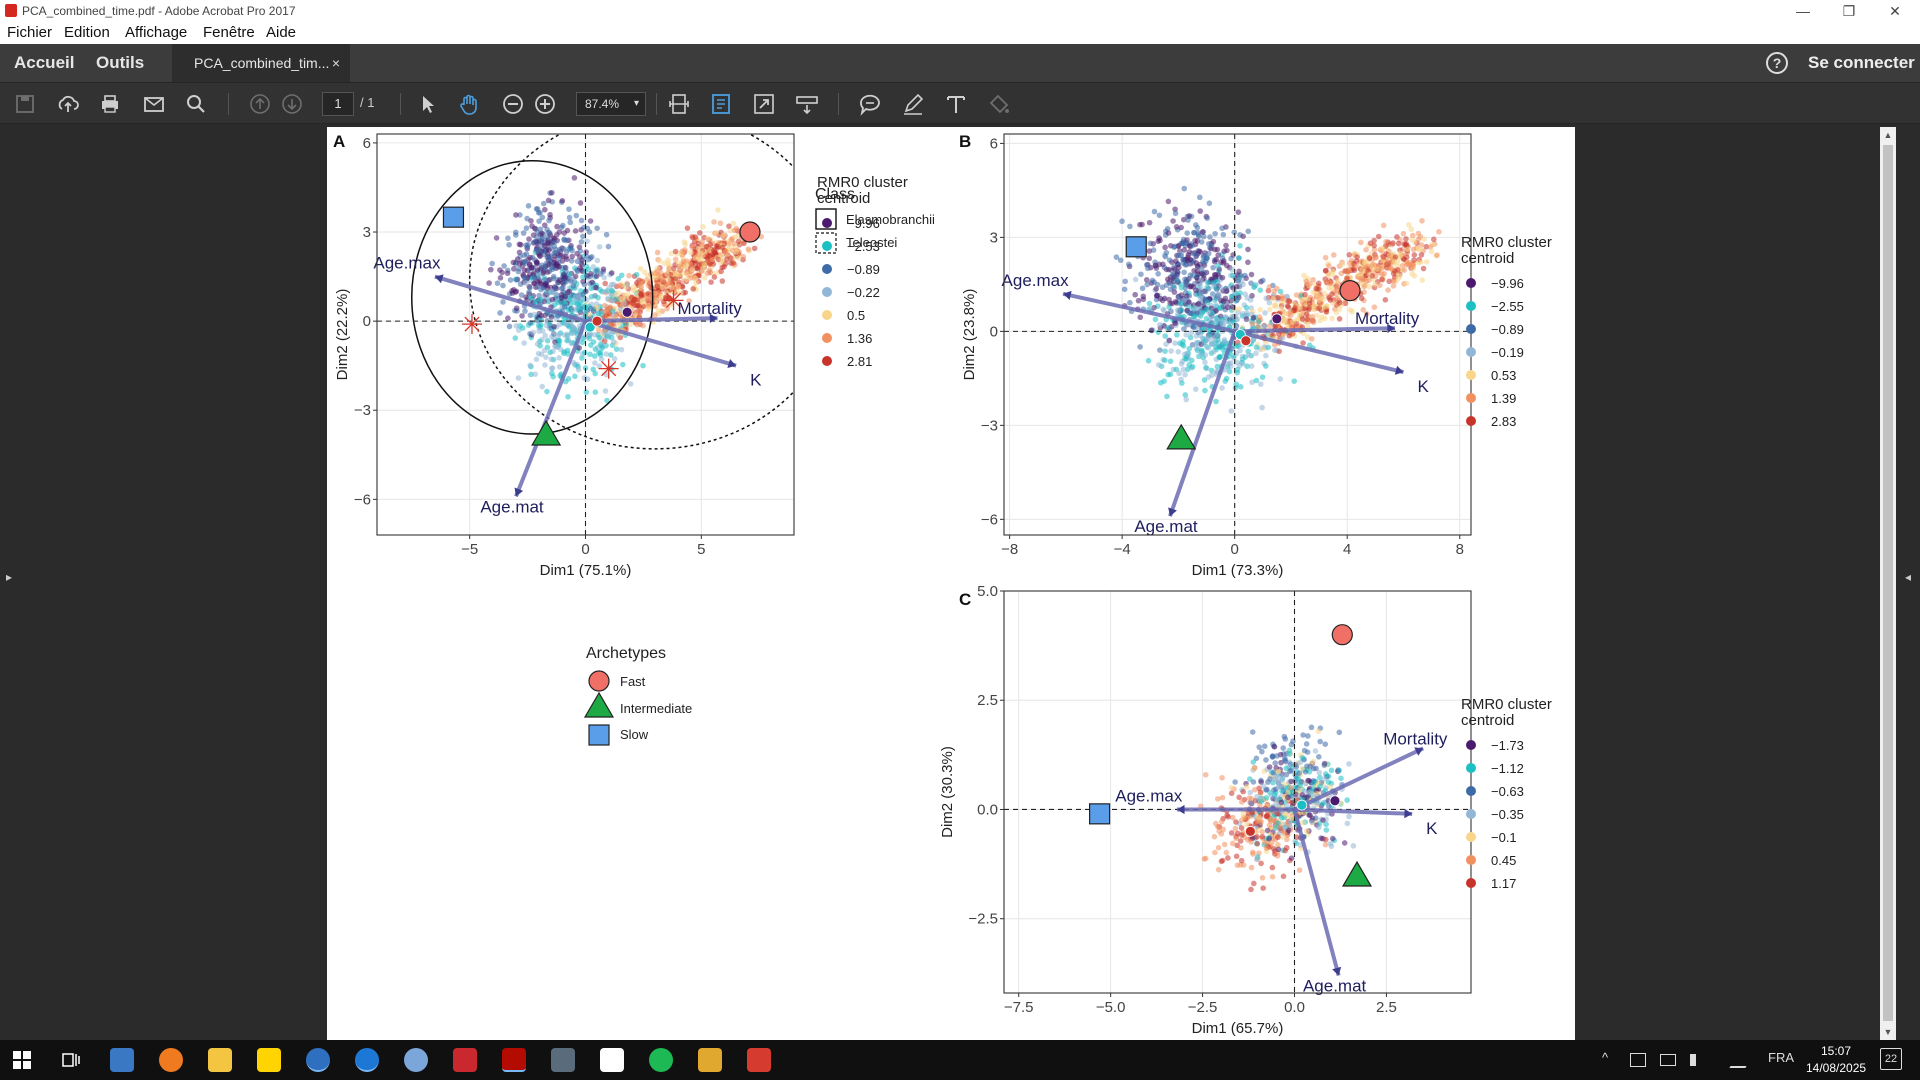  I want to click on fit-width-icon, so click(721, 104).